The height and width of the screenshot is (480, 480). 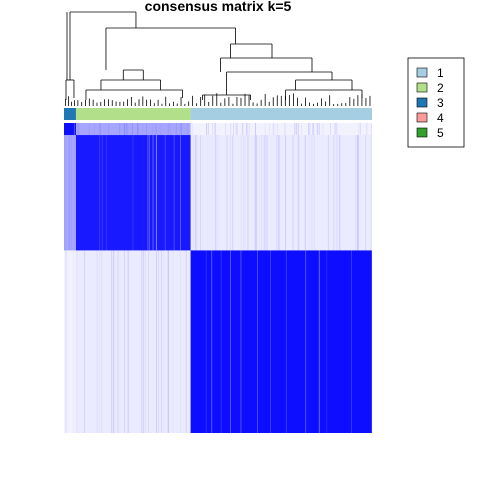 I want to click on legend-label-5: 5, so click(x=440, y=133).